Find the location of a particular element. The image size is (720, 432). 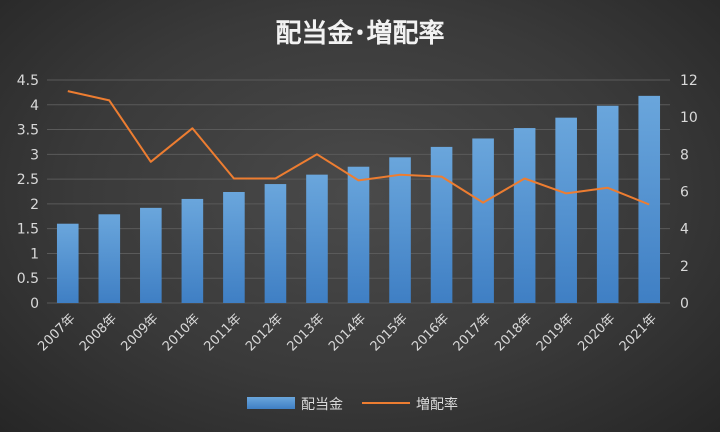

x-tick-label: 2014年 is located at coordinates (347, 332).